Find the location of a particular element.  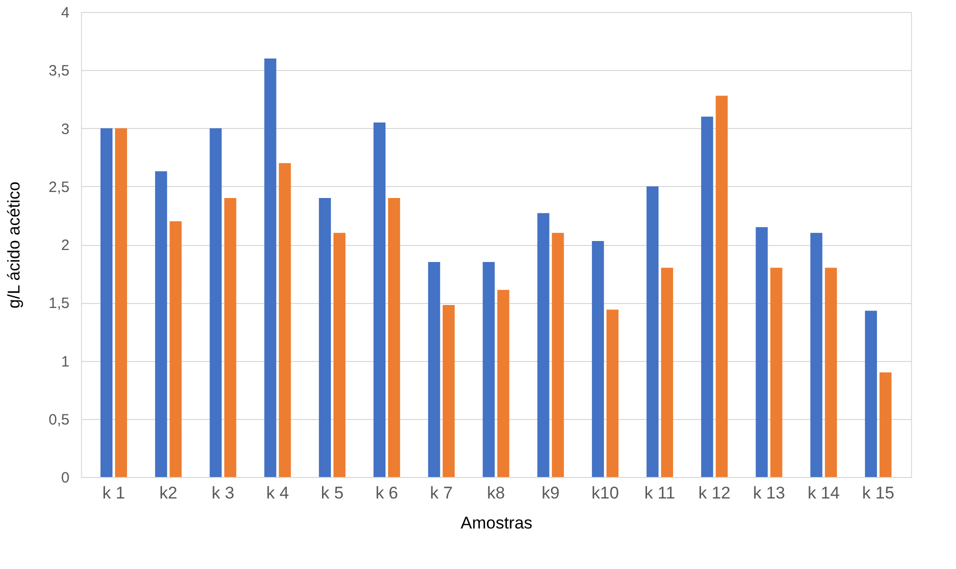

y-tick-label: 3,5 is located at coordinates (59, 71).